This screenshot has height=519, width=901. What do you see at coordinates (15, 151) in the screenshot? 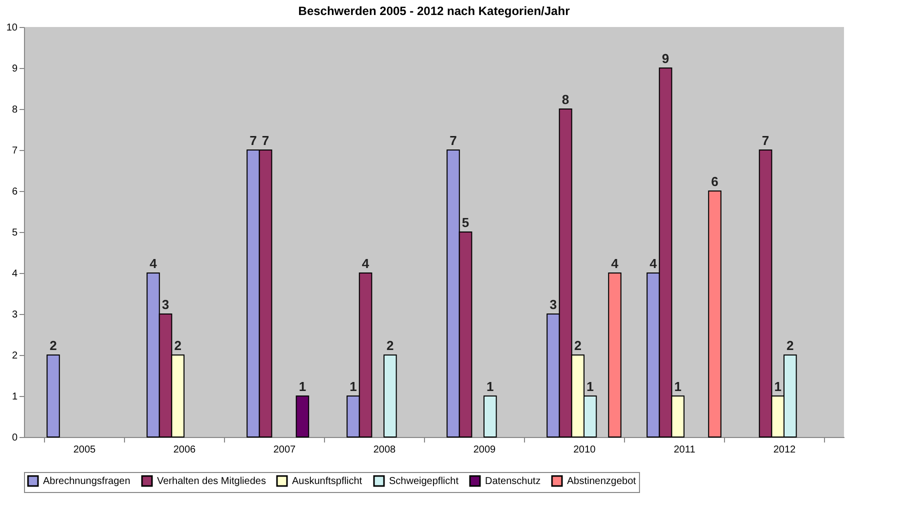
I see `y-tick-label: 7` at bounding box center [15, 151].